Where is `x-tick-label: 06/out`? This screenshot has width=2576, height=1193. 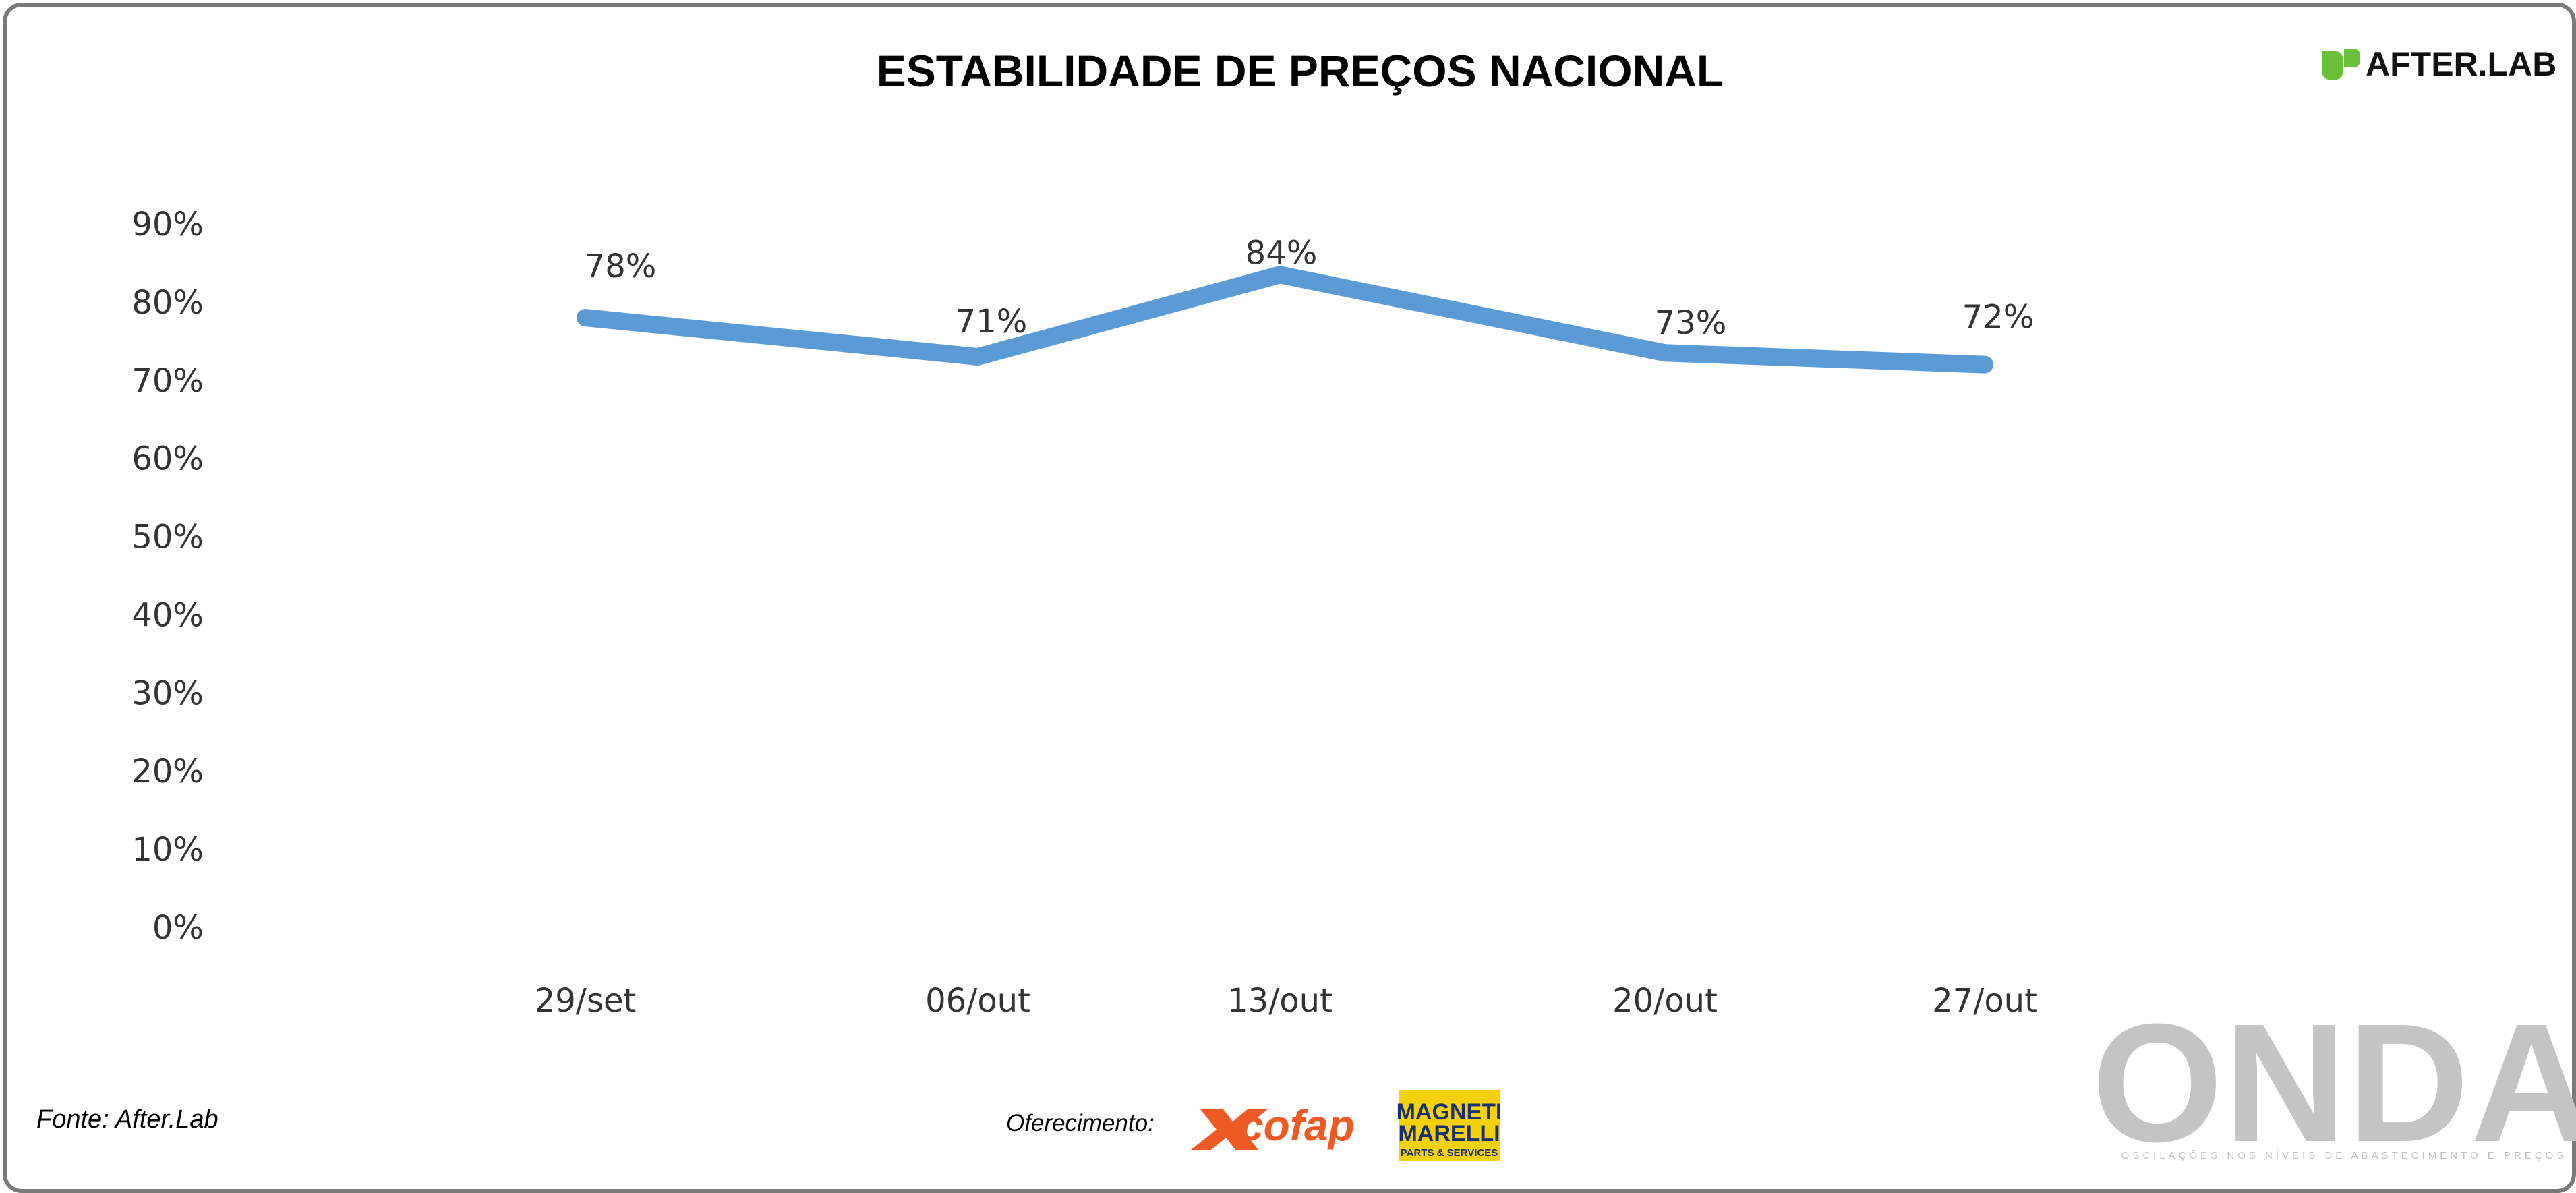
x-tick-label: 06/out is located at coordinates (978, 1001).